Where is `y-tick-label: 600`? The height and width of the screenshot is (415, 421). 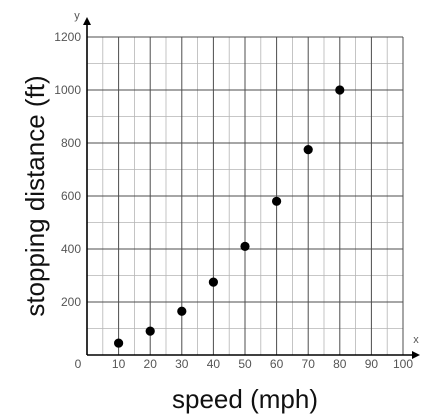 y-tick-label: 600 is located at coordinates (71, 196).